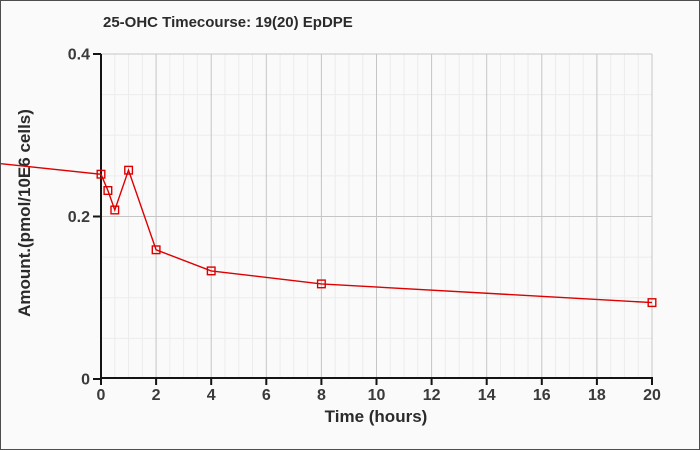  I want to click on y-axis-label: Amount.(pmol/10E6 cells), so click(24, 213).